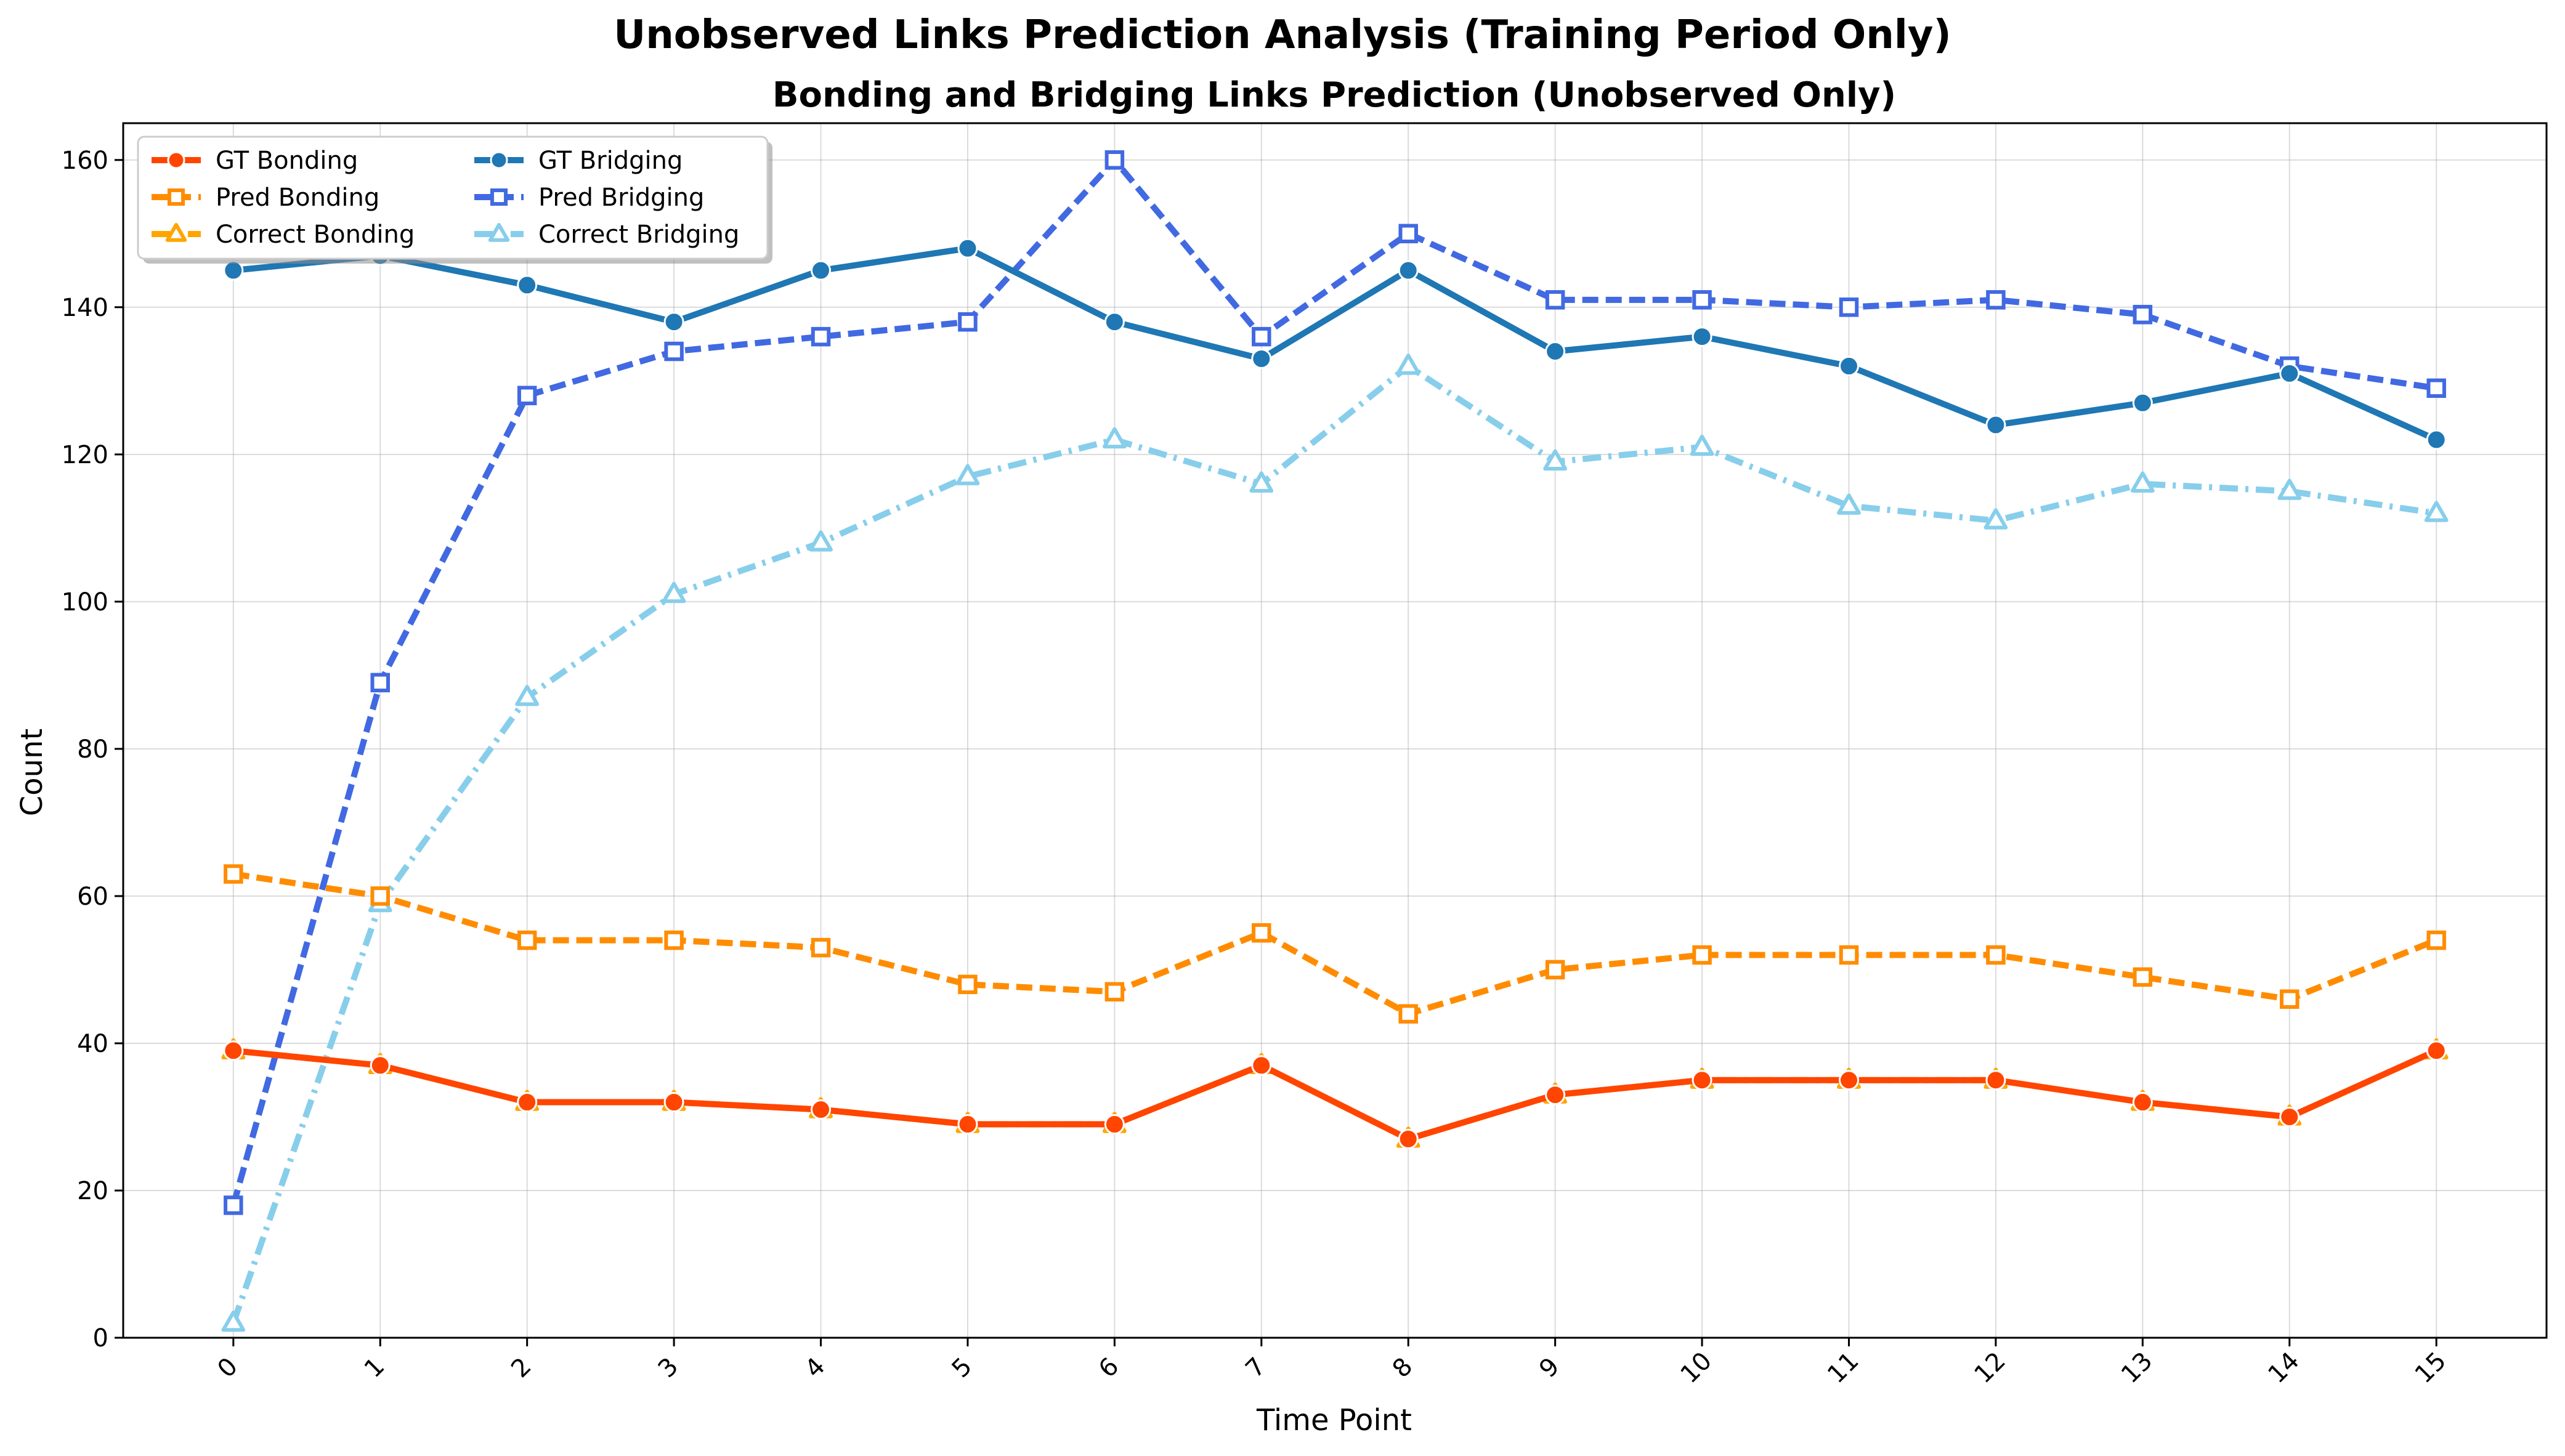  I want to click on y-tick-label: 160, so click(85, 161).